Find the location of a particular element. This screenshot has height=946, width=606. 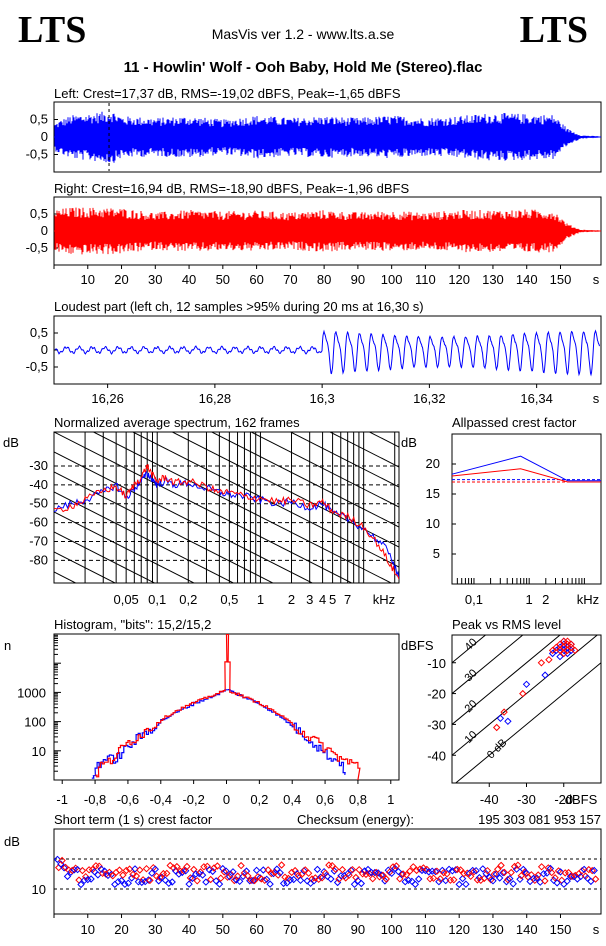

waveform-right-xtick-label: 110 is located at coordinates (425, 279).